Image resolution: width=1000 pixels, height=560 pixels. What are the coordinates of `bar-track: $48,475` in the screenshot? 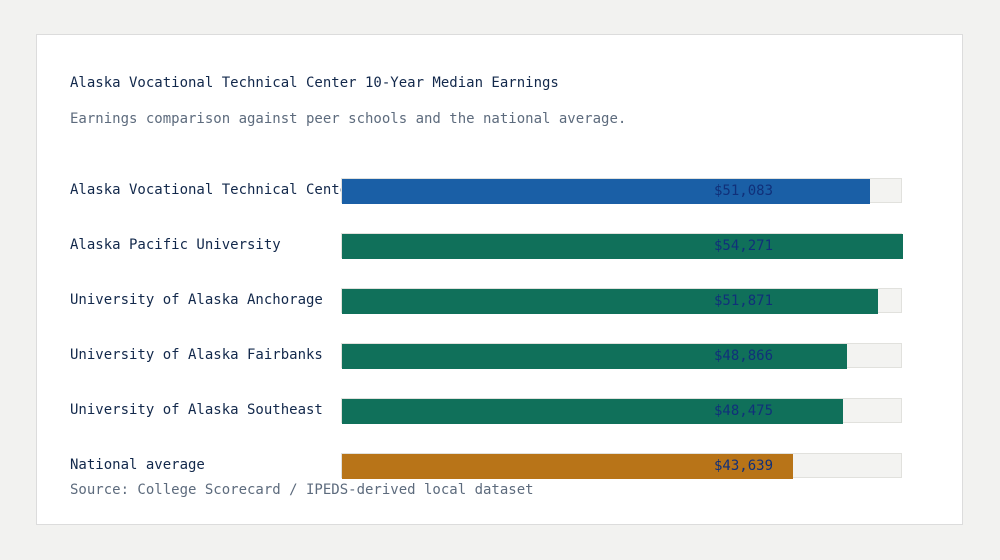 It's located at (621, 411).